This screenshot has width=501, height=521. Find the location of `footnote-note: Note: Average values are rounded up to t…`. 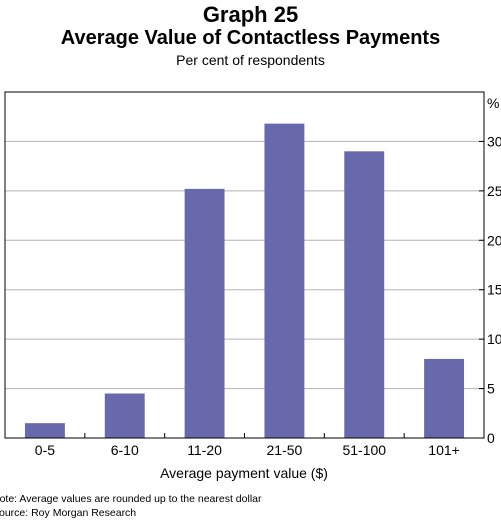

footnote-note: Note: Average values are rounded up to t… is located at coordinates (131, 499).